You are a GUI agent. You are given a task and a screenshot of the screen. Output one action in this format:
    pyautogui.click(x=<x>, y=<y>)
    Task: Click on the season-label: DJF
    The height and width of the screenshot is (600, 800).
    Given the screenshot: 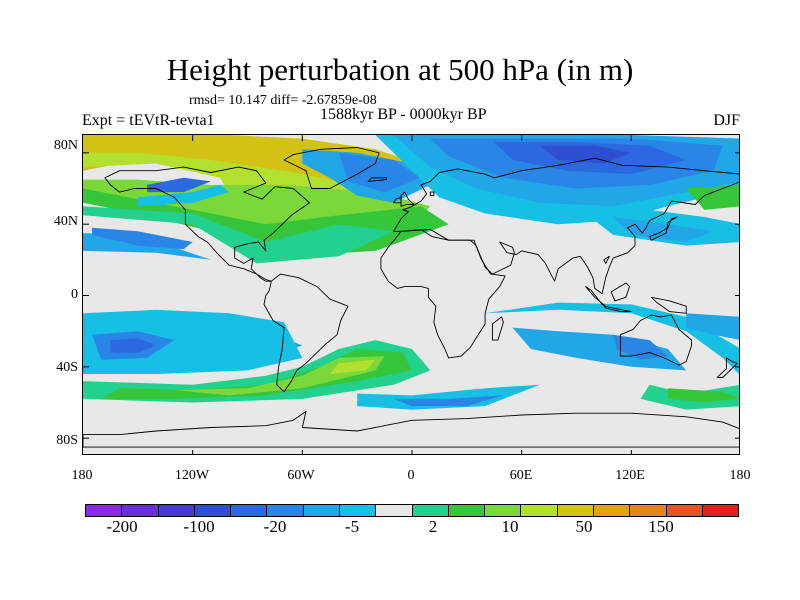 What is the action you would take?
    pyautogui.click(x=726, y=120)
    